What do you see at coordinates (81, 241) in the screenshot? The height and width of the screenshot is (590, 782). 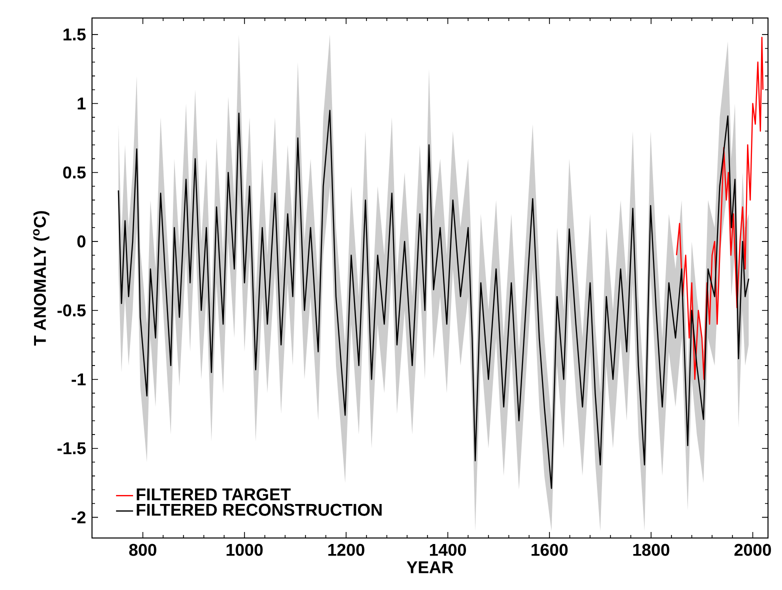 I see `y-tick-label: 0` at bounding box center [81, 241].